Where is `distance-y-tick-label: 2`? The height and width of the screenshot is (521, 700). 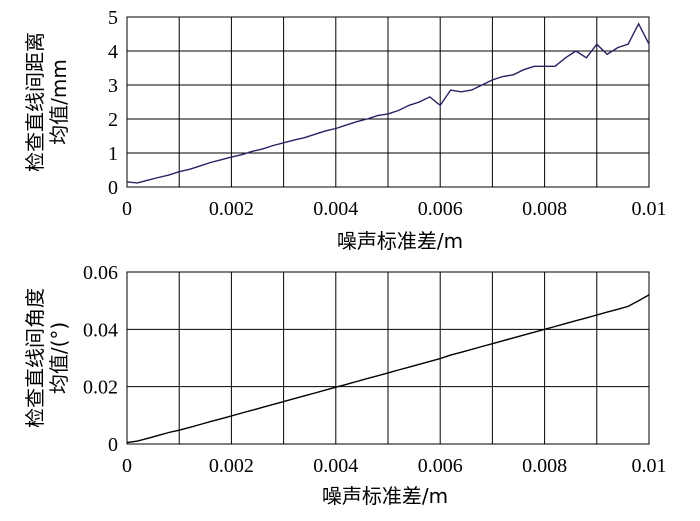 distance-y-tick-label: 2 is located at coordinates (113, 120).